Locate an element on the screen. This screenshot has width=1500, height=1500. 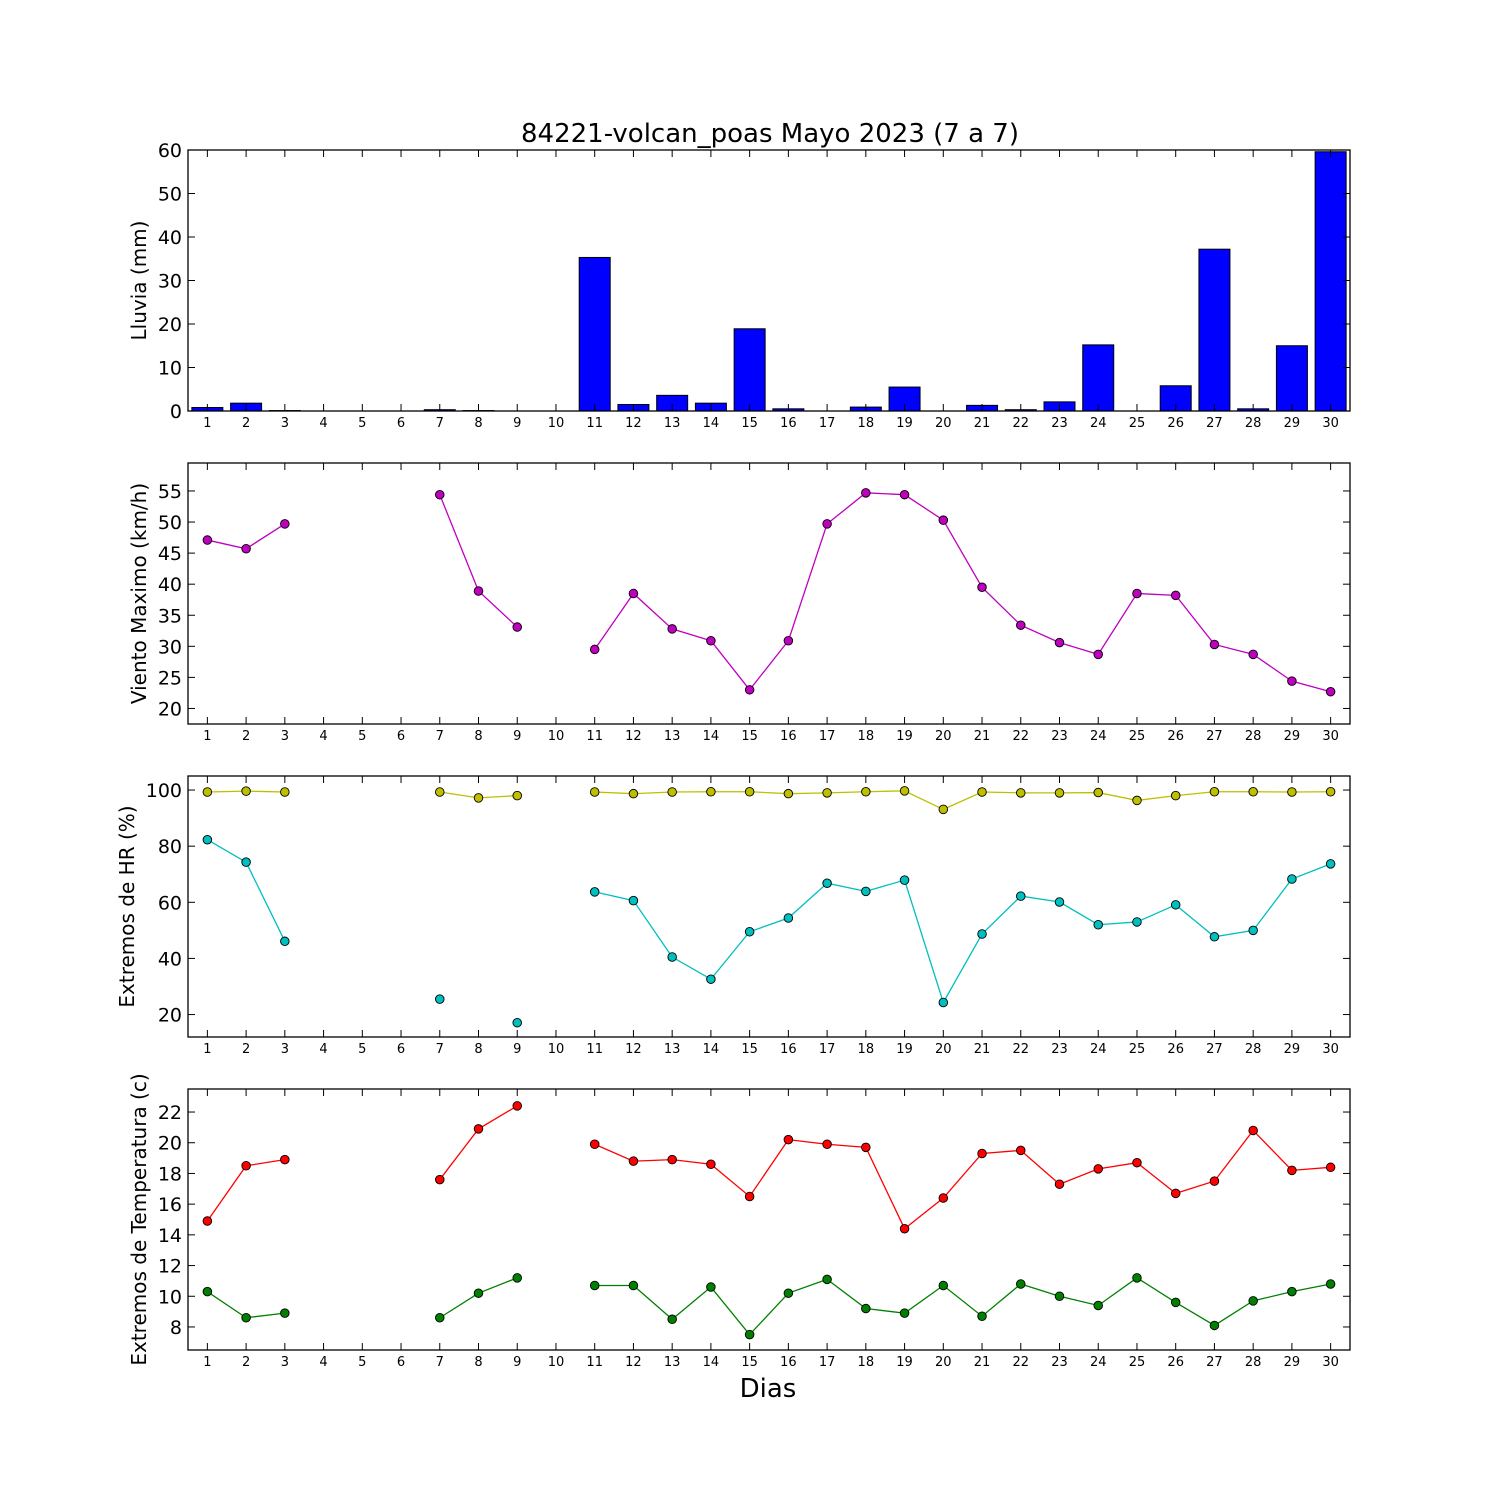
x-tick-label: 12 is located at coordinates (633, 423).